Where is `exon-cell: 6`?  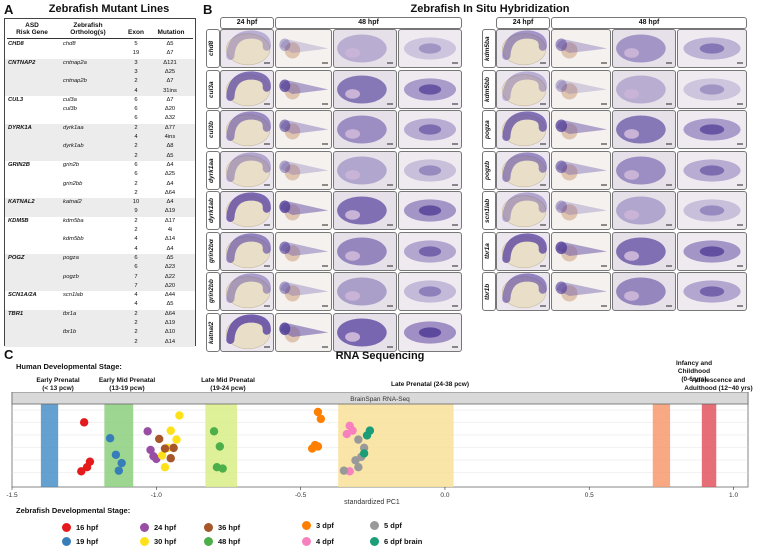
exon-cell: 6 is located at coordinates (136, 164).